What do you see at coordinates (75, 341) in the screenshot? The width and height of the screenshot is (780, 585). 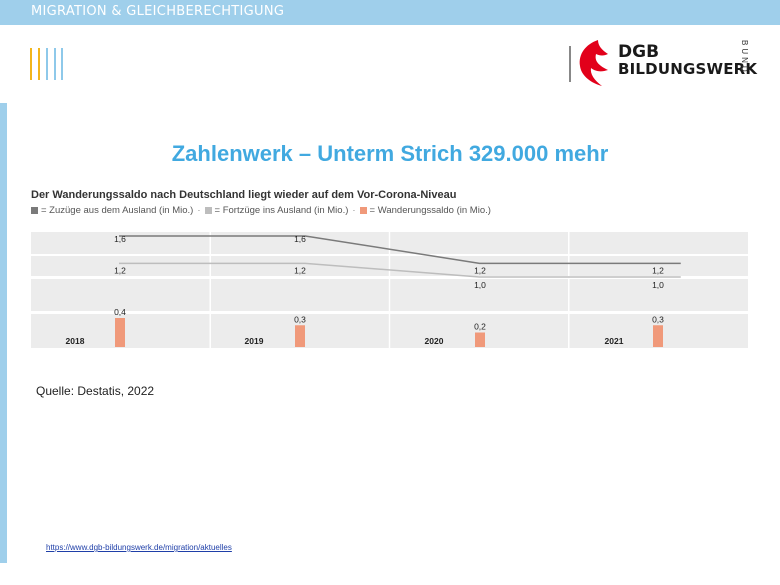 I see `x-tick-label: 2018` at bounding box center [75, 341].